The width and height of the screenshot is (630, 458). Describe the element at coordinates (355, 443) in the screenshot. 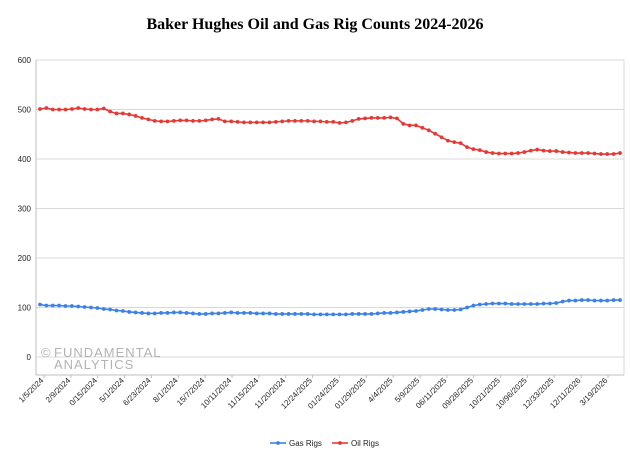

I see `legend-item-oil-rigs: Oil Rigs` at that location.